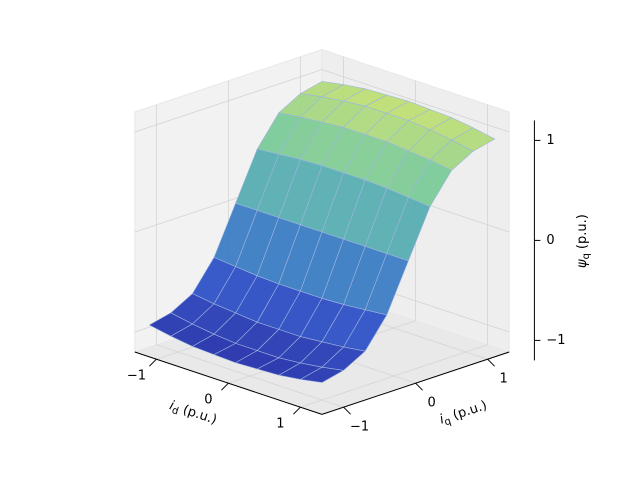  Describe the element at coordinates (550, 140) in the screenshot. I see `z-tick-label: 1` at that location.